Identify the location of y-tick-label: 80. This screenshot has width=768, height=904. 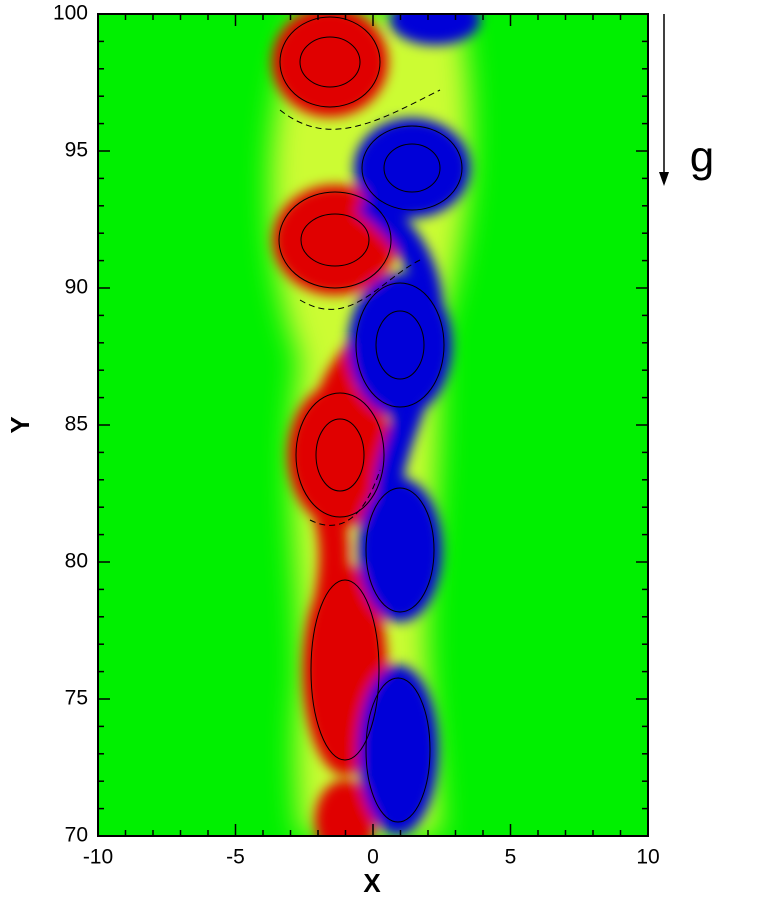
(76, 561).